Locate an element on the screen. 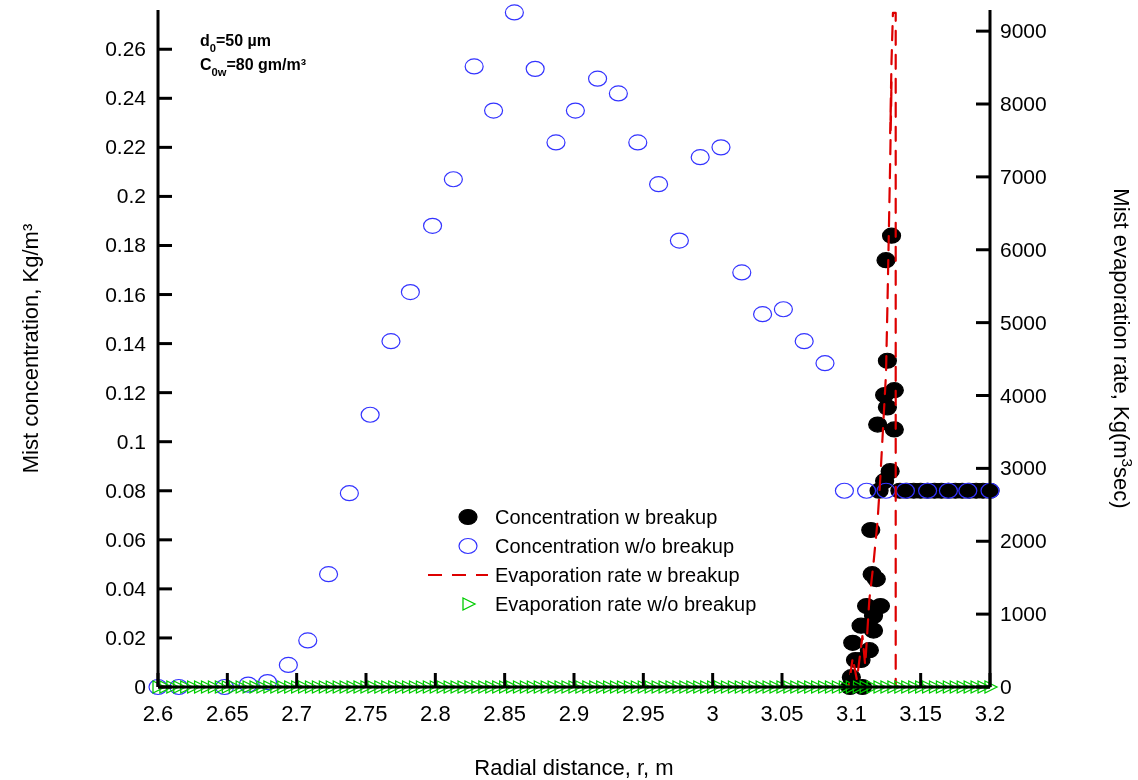 The height and width of the screenshot is (780, 1138). y-tick-label: 0.18 is located at coordinates (125, 245).